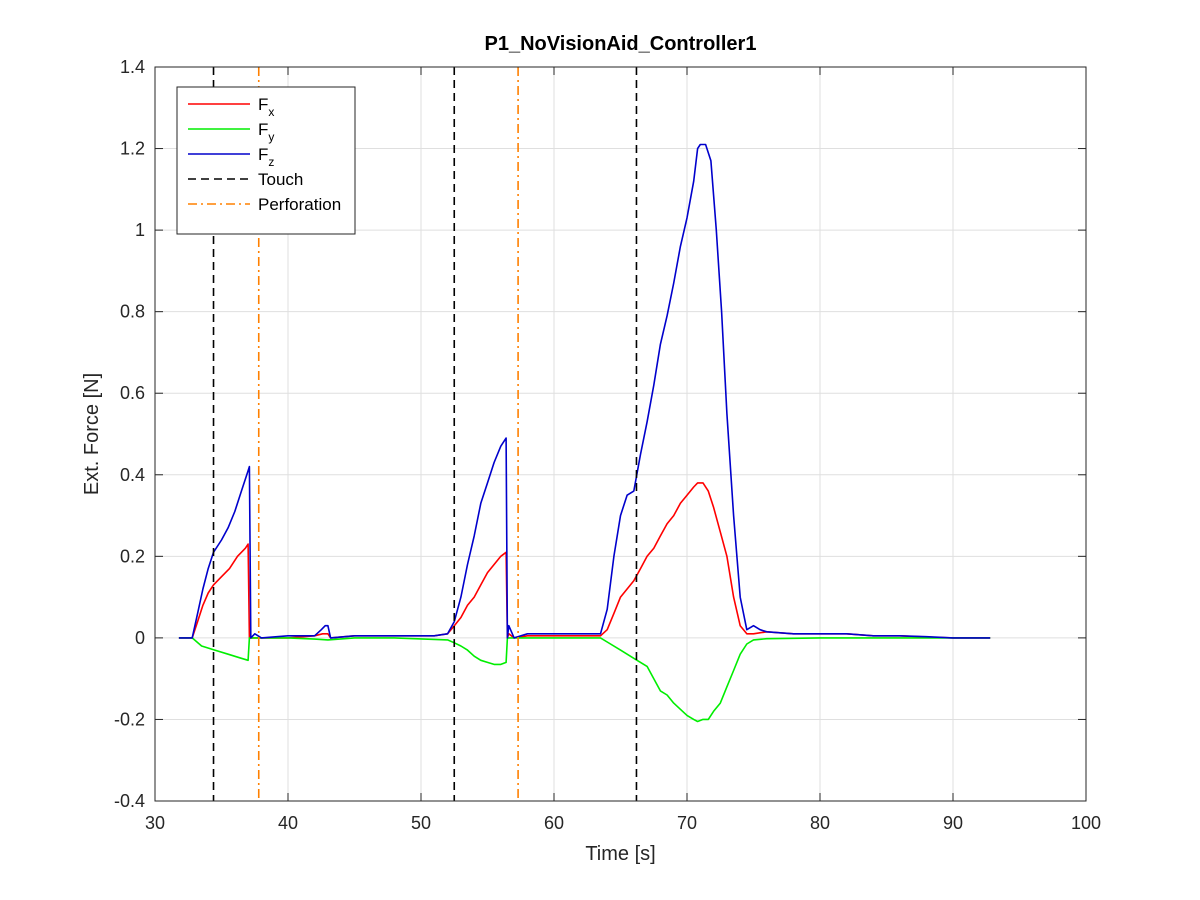 The width and height of the screenshot is (1200, 900). What do you see at coordinates (421, 823) in the screenshot?
I see `x-tick-label: 50` at bounding box center [421, 823].